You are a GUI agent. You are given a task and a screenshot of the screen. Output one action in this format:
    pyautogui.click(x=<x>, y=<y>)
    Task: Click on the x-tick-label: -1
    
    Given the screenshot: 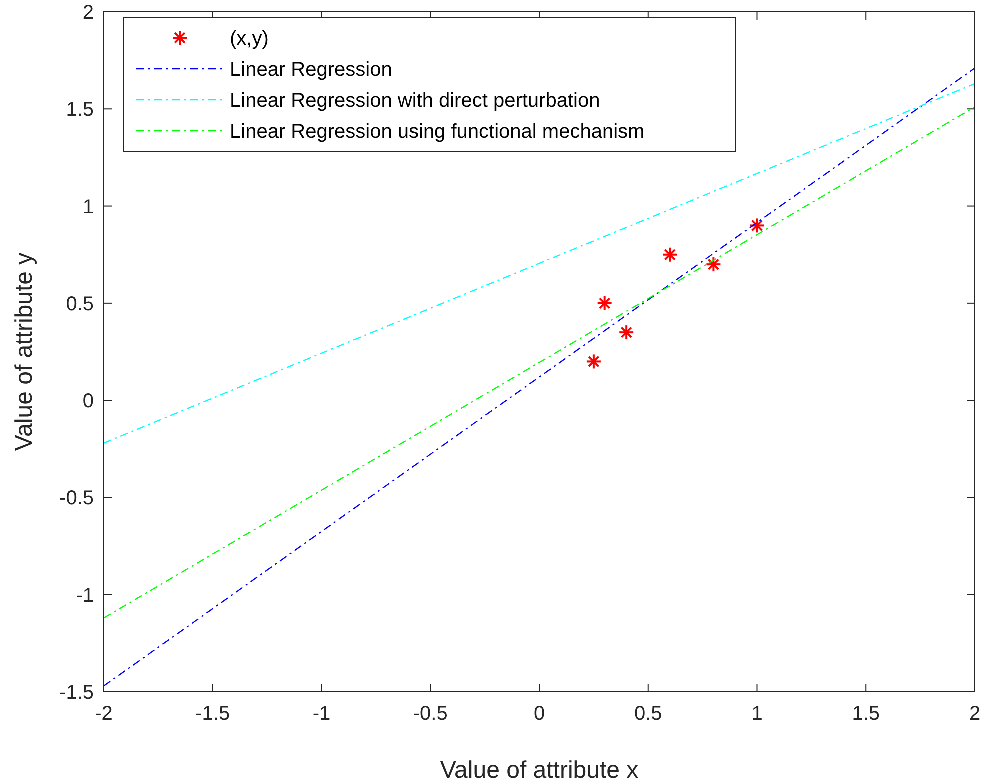 What is the action you would take?
    pyautogui.click(x=321, y=714)
    